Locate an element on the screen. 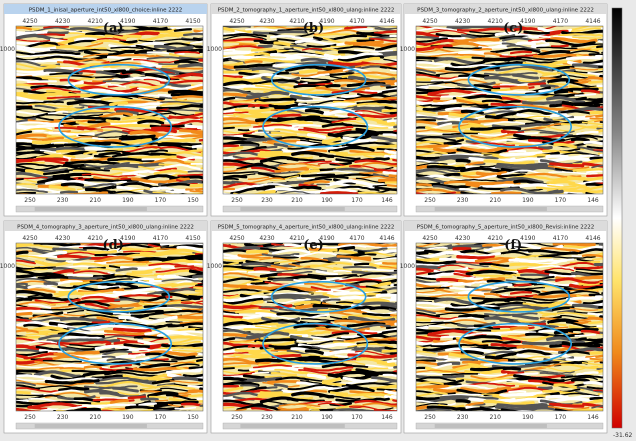 This screenshot has height=445, width=636. top-tick-label: 4150 is located at coordinates (192, 21).